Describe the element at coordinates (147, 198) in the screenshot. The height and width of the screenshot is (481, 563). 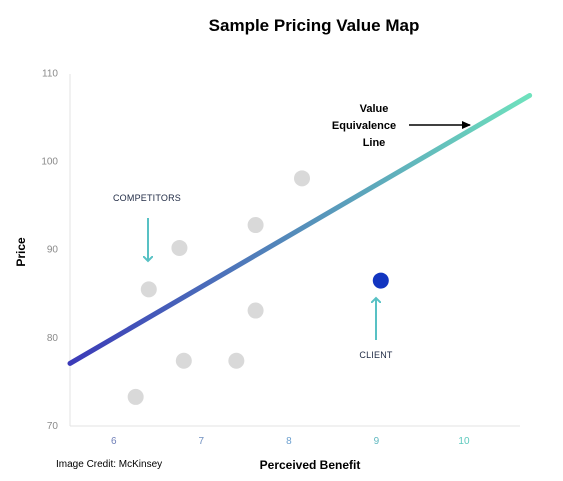
I see `competitors-annotation: COMPETITORS` at that location.